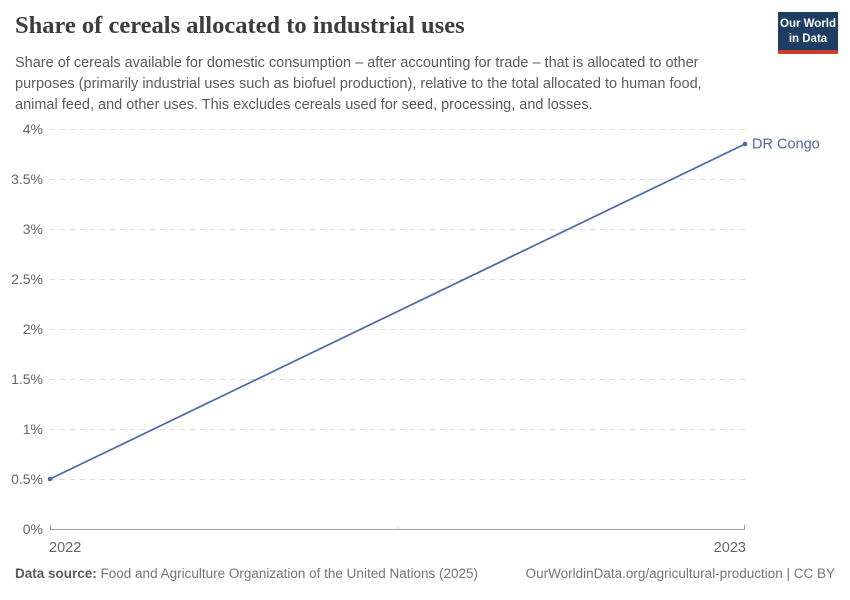 The height and width of the screenshot is (600, 850). I want to click on data-source-label: Data source:, so click(56, 573).